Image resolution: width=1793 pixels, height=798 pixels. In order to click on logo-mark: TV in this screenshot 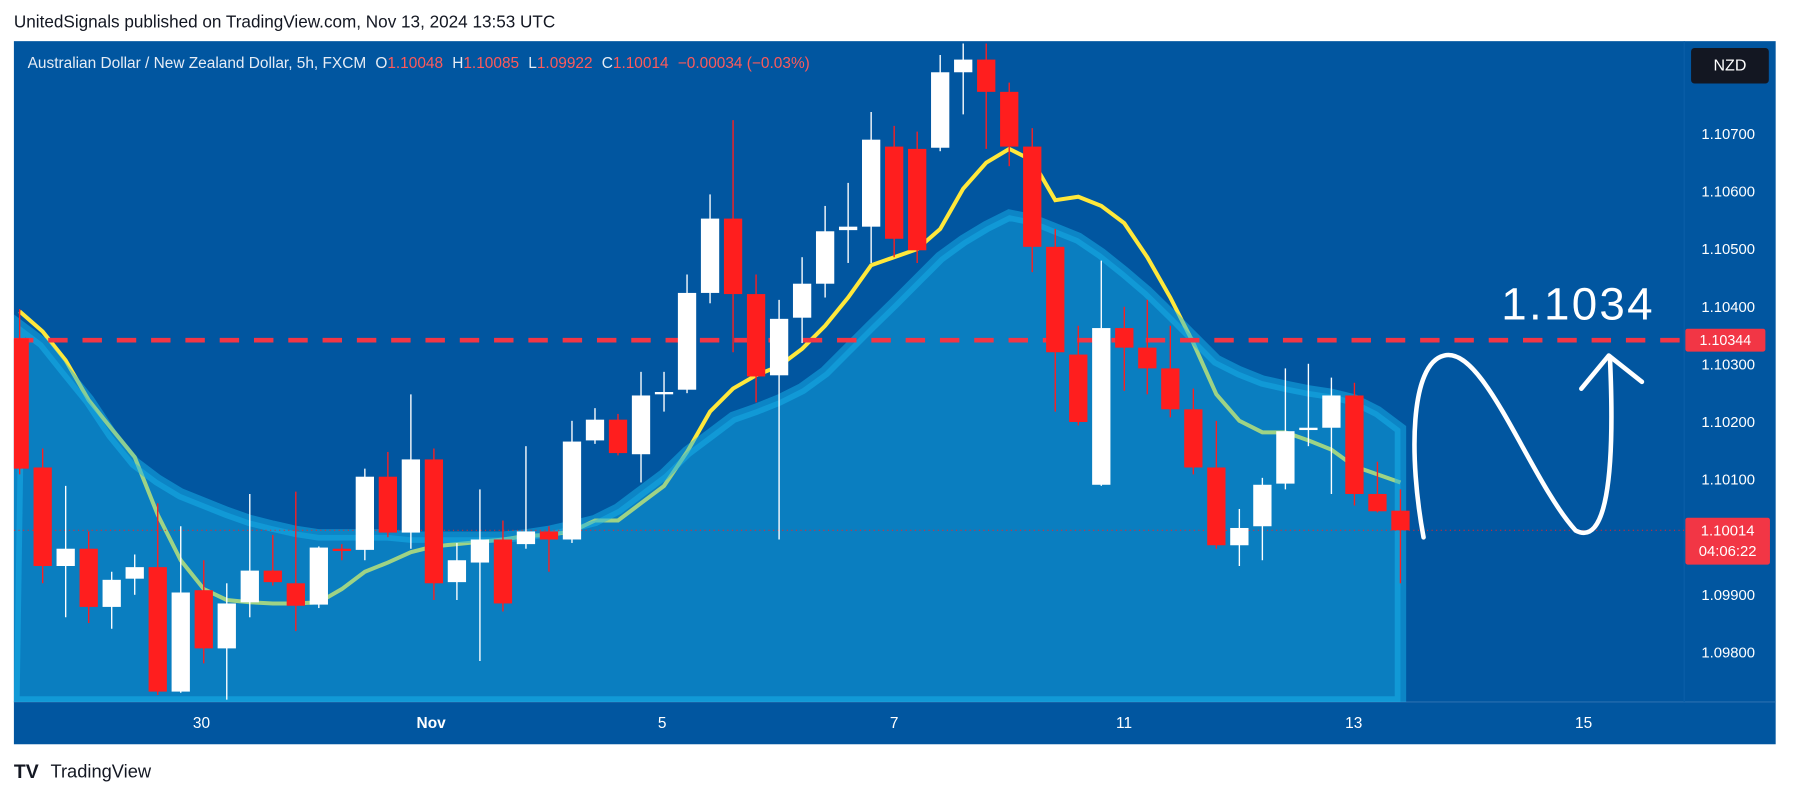, I will do `click(26, 772)`.